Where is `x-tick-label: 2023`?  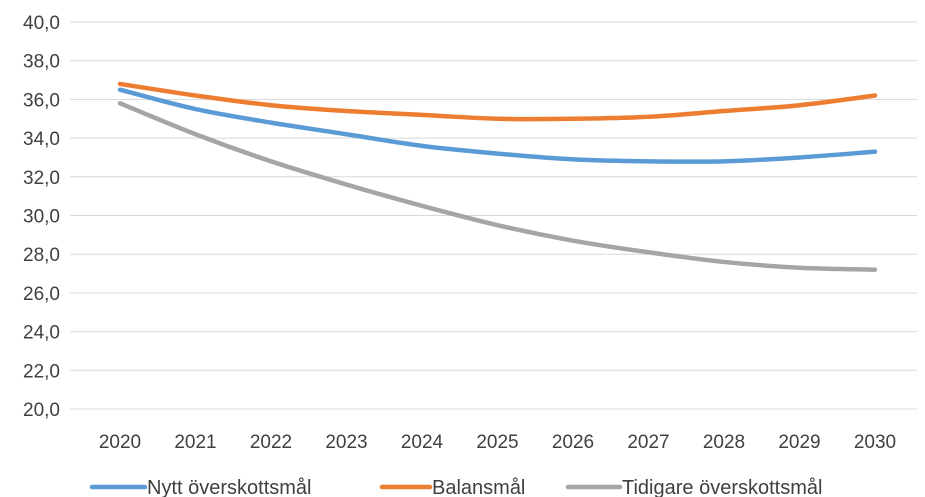
x-tick-label: 2023 is located at coordinates (346, 442).